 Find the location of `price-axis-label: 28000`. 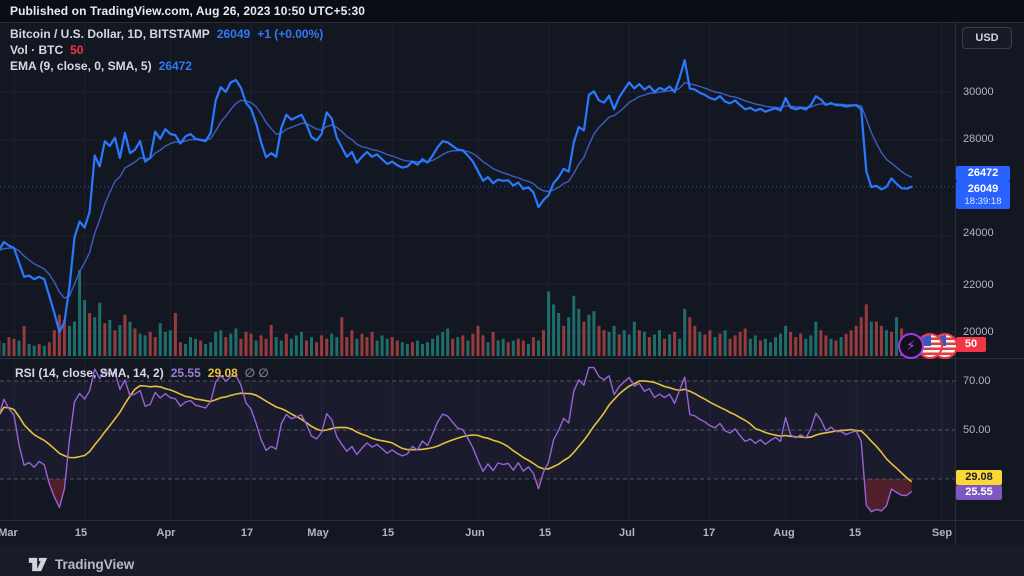

price-axis-label: 28000 is located at coordinates (978, 139).